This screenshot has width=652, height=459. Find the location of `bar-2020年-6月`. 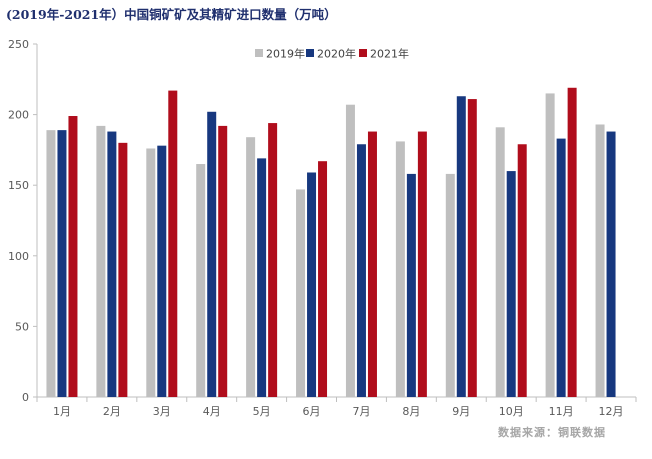

bar-2020年-6月 is located at coordinates (312, 284).